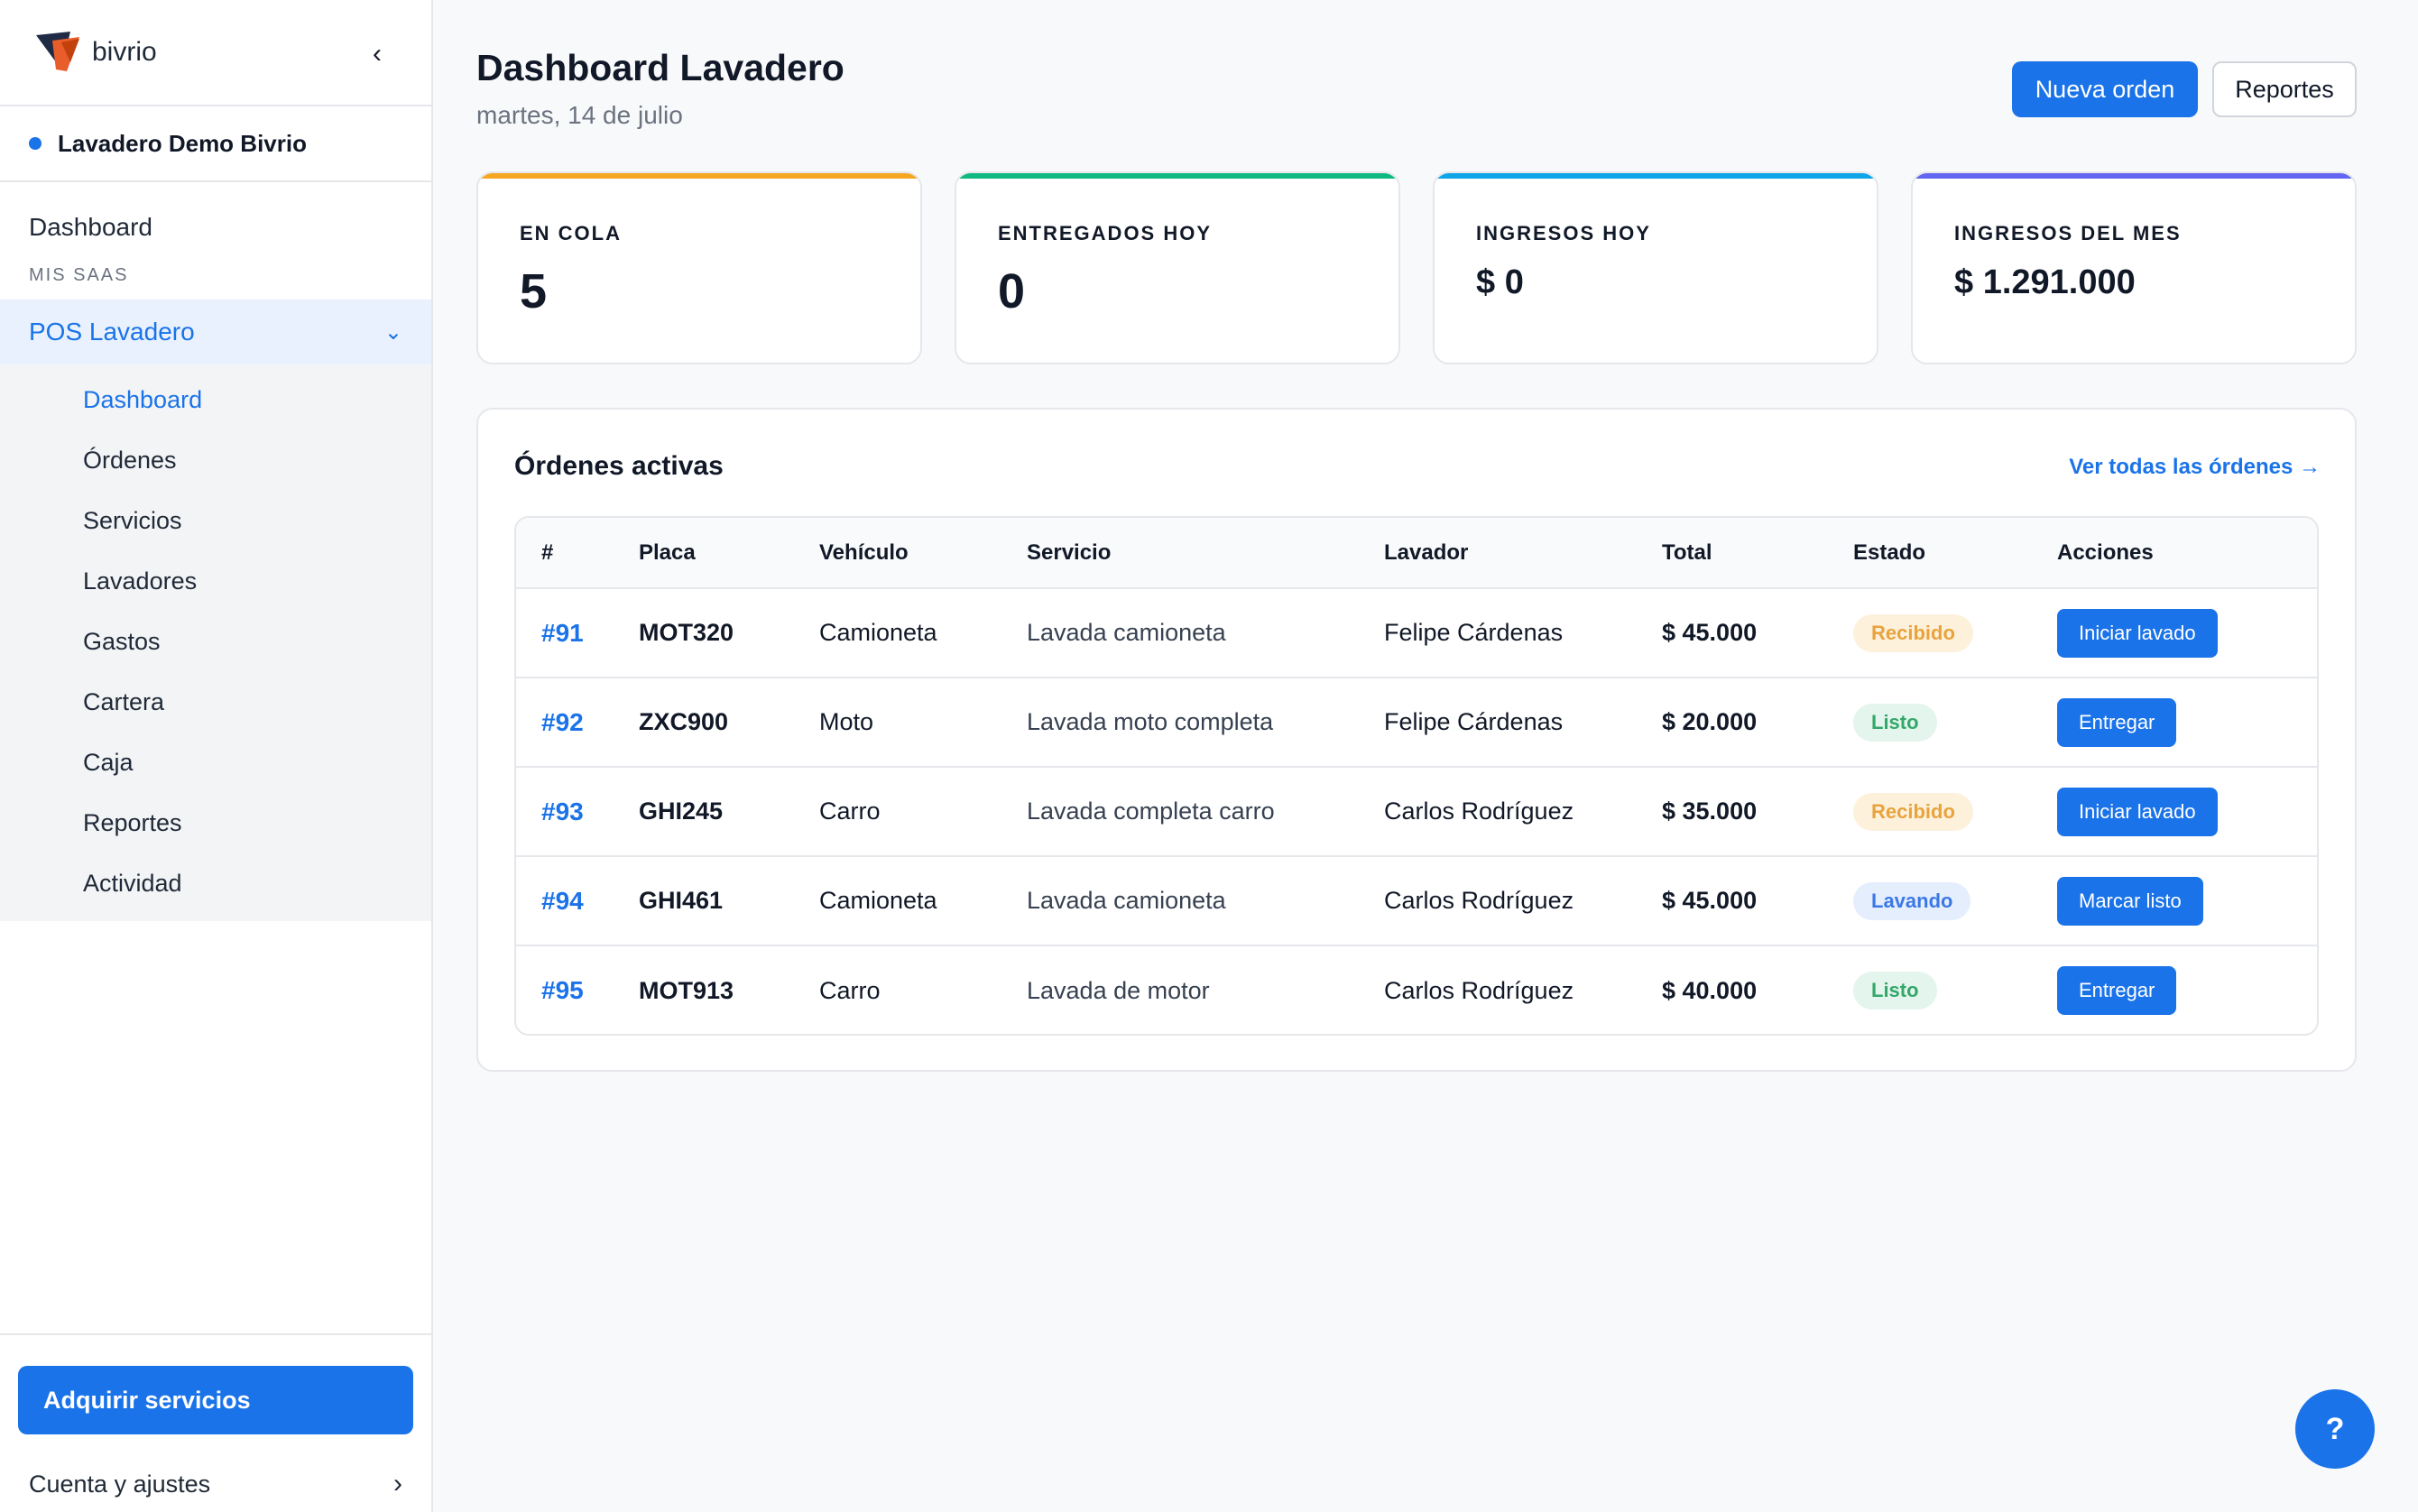  Describe the element at coordinates (122, 641) in the screenshot. I see `submenu-item: Gastos` at that location.